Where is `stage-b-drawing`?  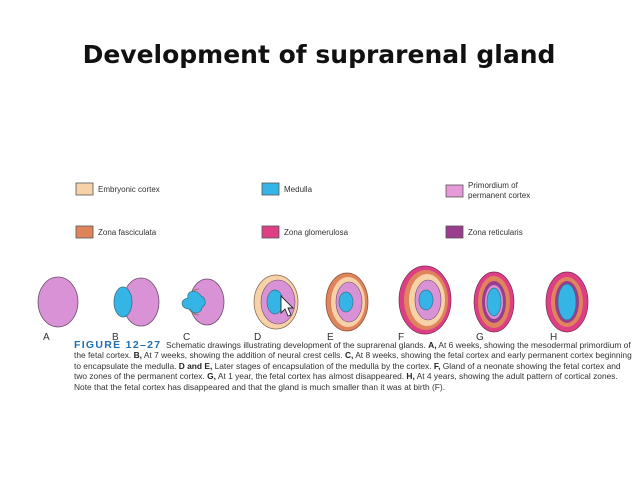
stage-b-drawing is located at coordinates (136, 302).